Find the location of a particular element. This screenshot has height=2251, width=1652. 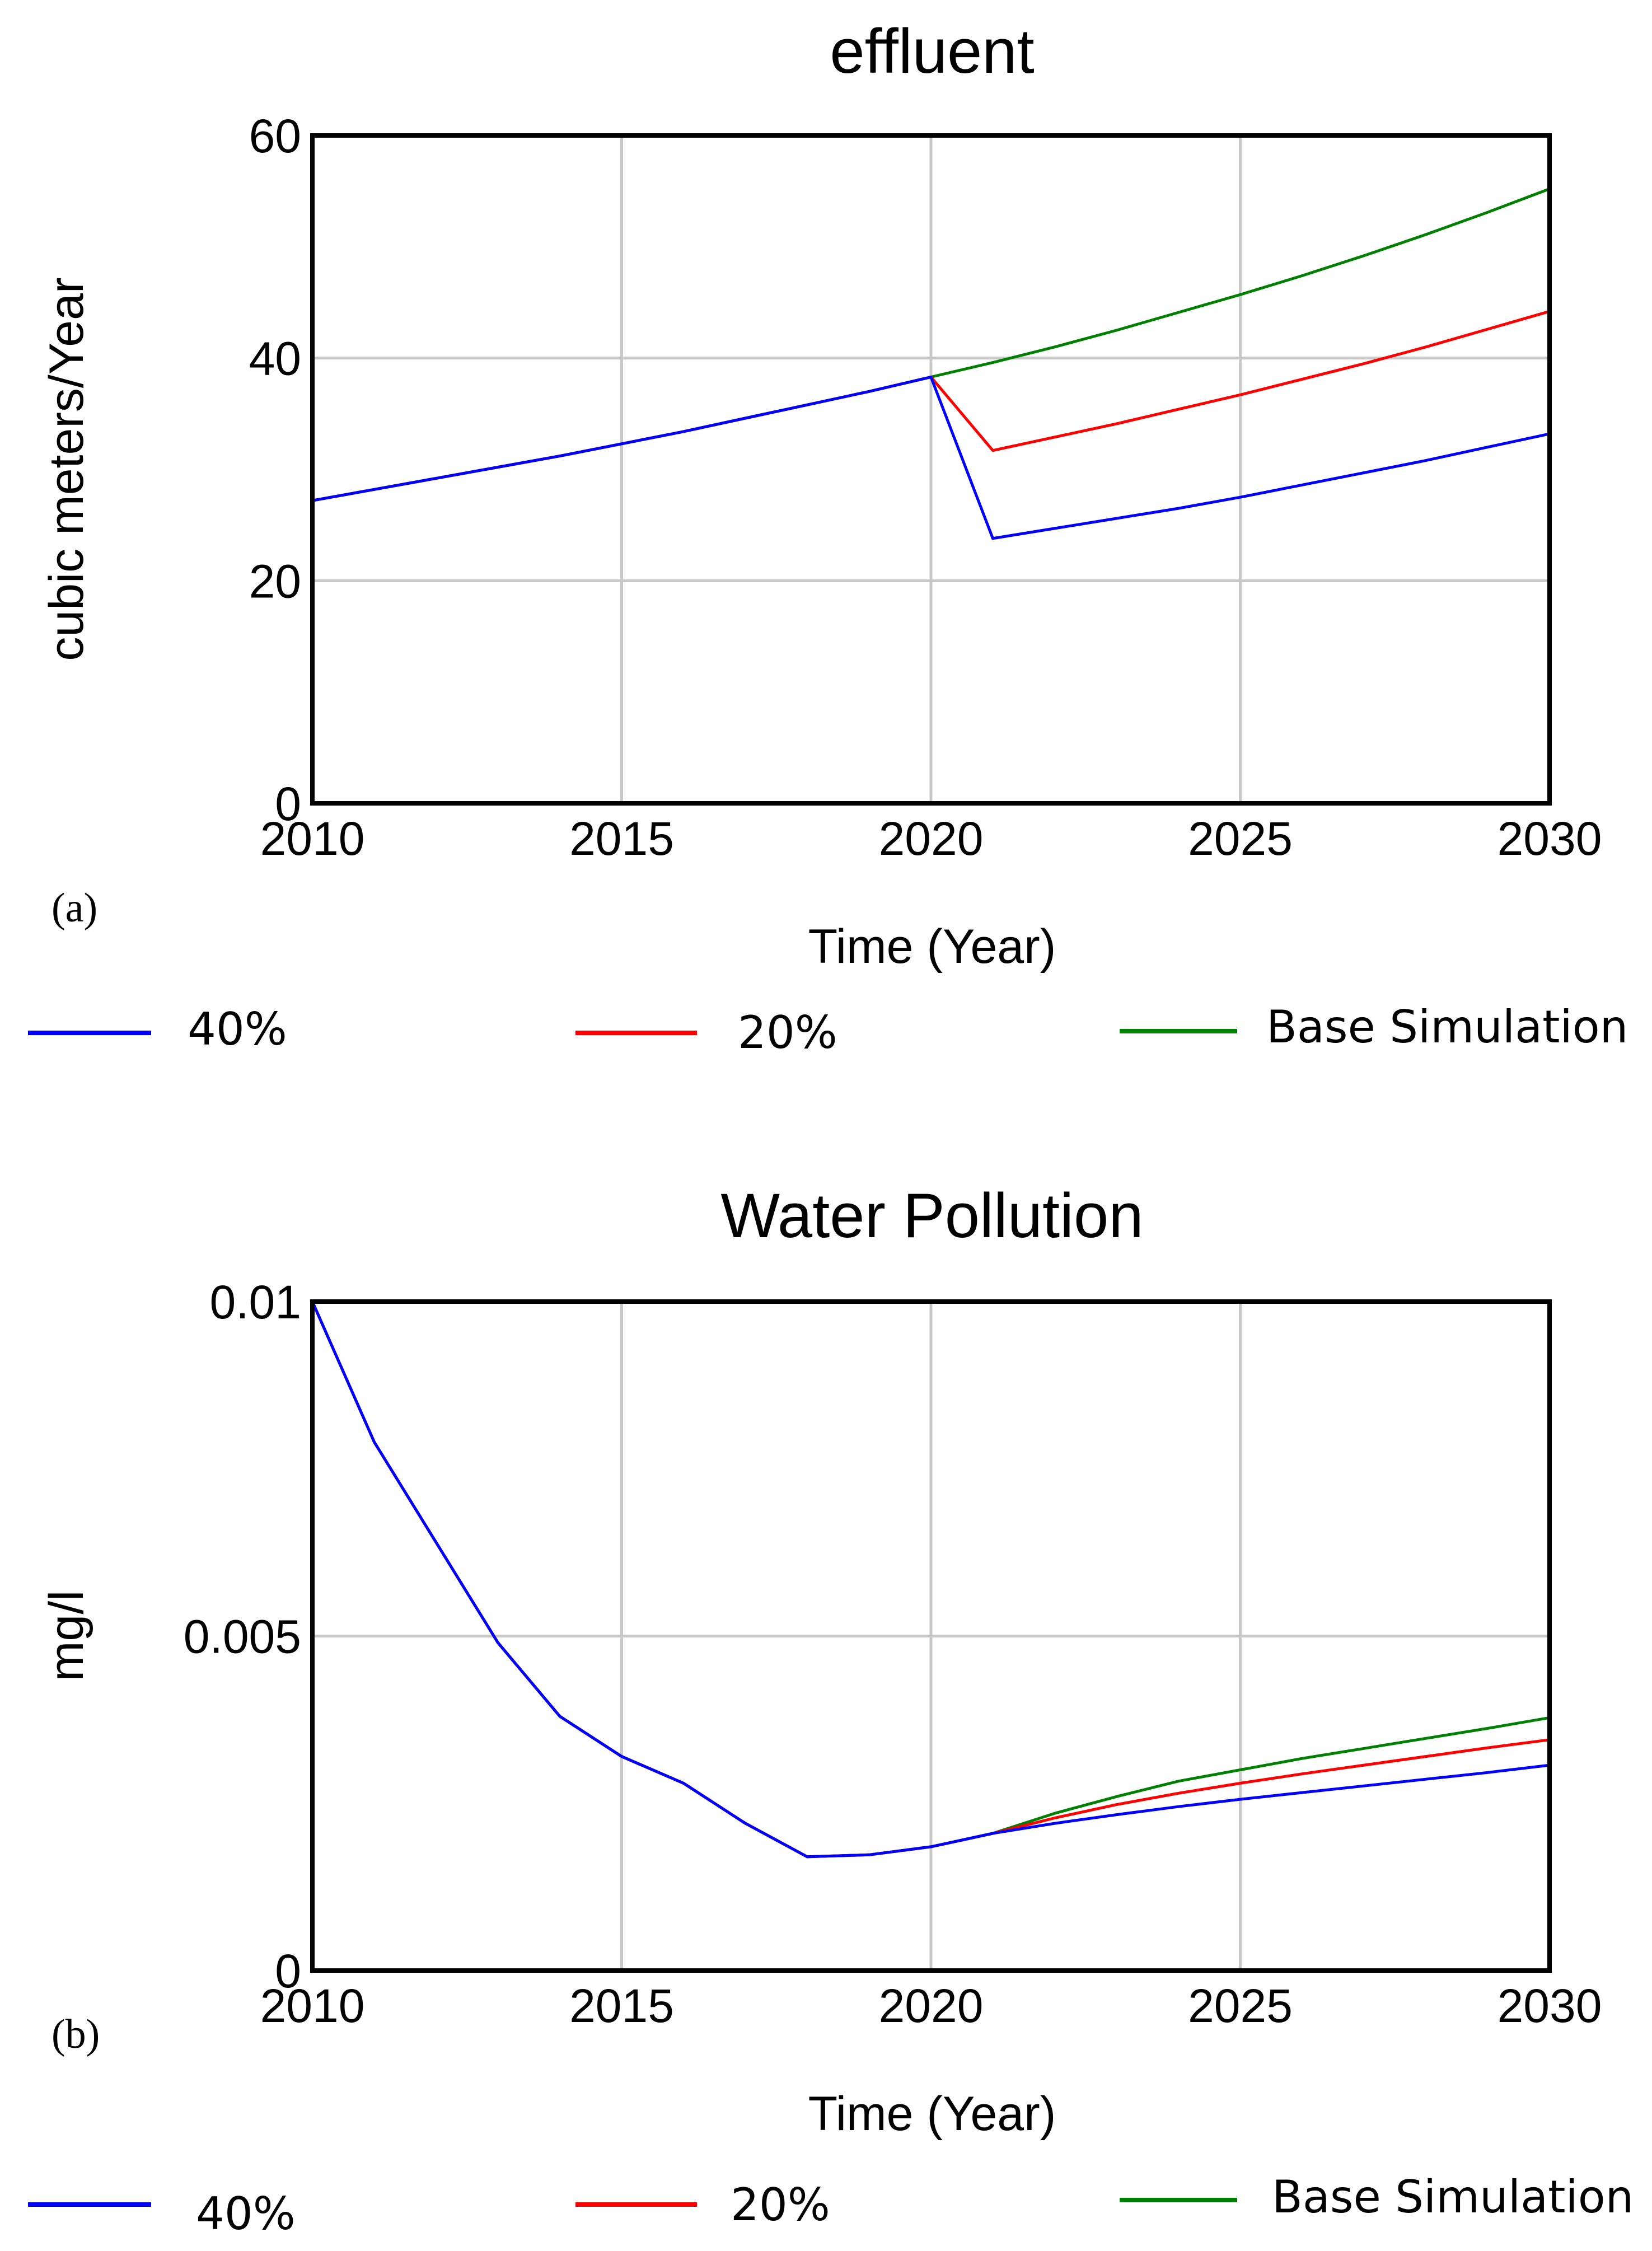

panel-a-x-tick-label: 2020 is located at coordinates (931, 838).